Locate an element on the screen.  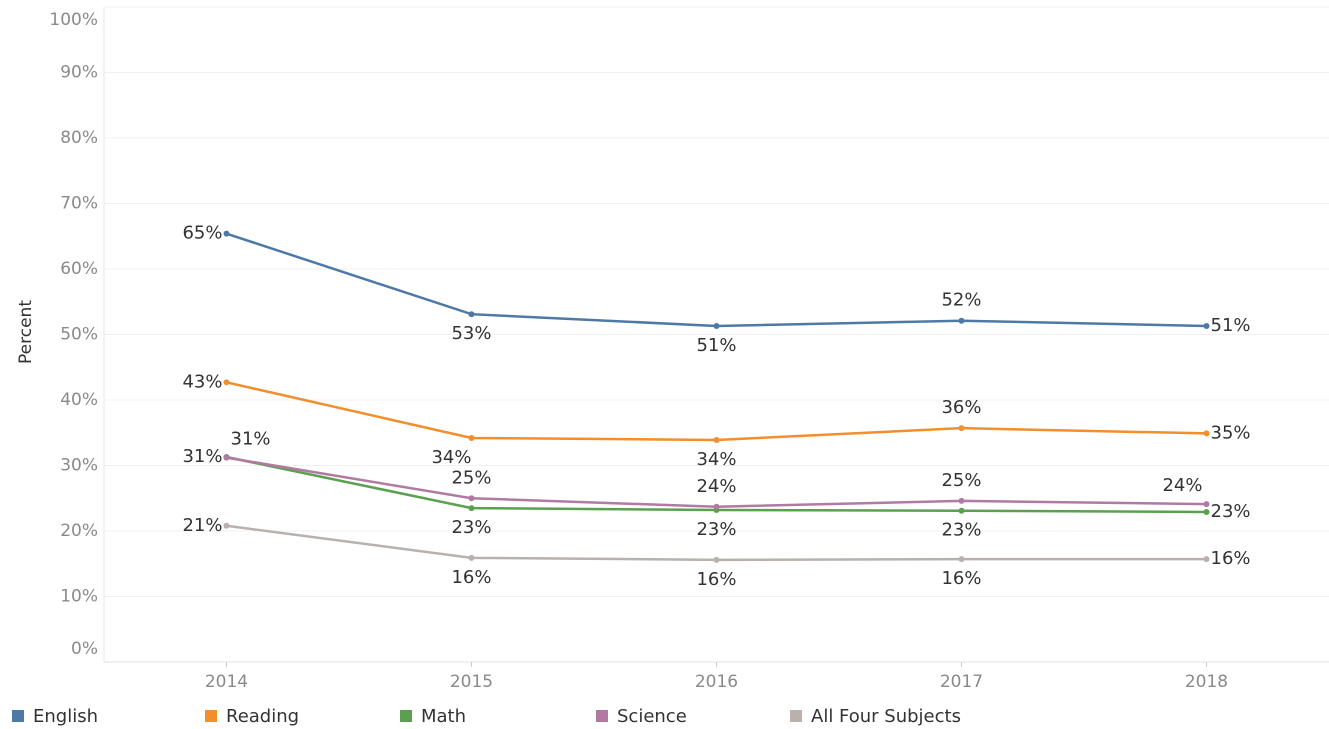
data-label: 35% is located at coordinates (1231, 432).